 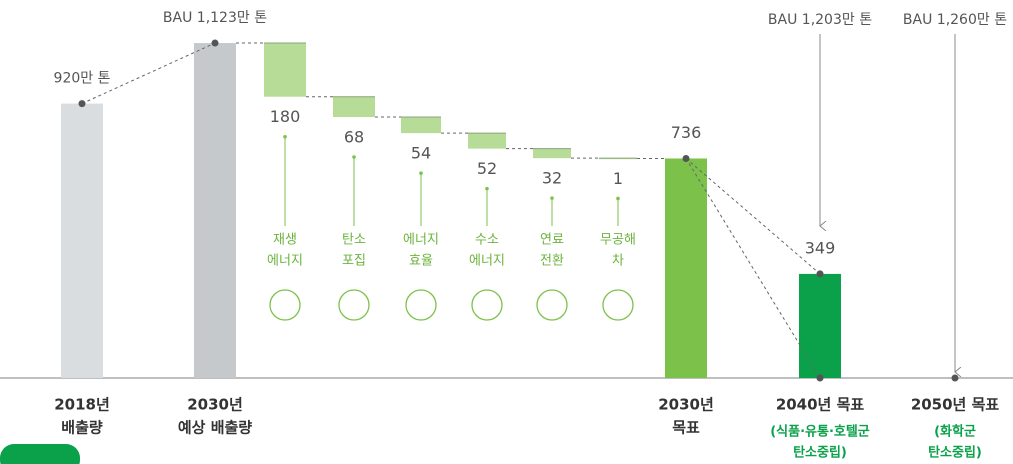 What do you see at coordinates (955, 405) in the screenshot?
I see `category-label: 2050년 목표` at bounding box center [955, 405].